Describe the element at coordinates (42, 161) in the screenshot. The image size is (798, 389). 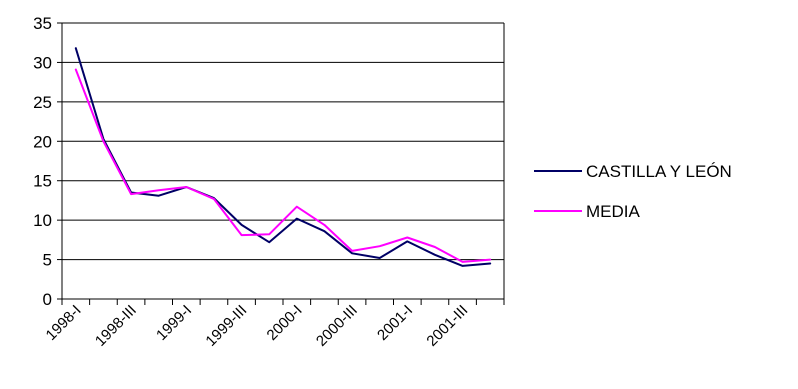
I see `y-tick-labels: 0 5 10 15 20 25 30 35` at that location.